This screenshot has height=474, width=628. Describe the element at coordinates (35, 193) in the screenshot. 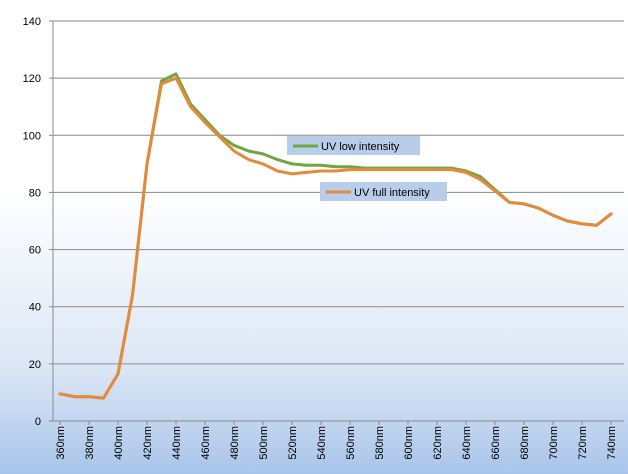

I see `y-tick-label: 80` at that location.